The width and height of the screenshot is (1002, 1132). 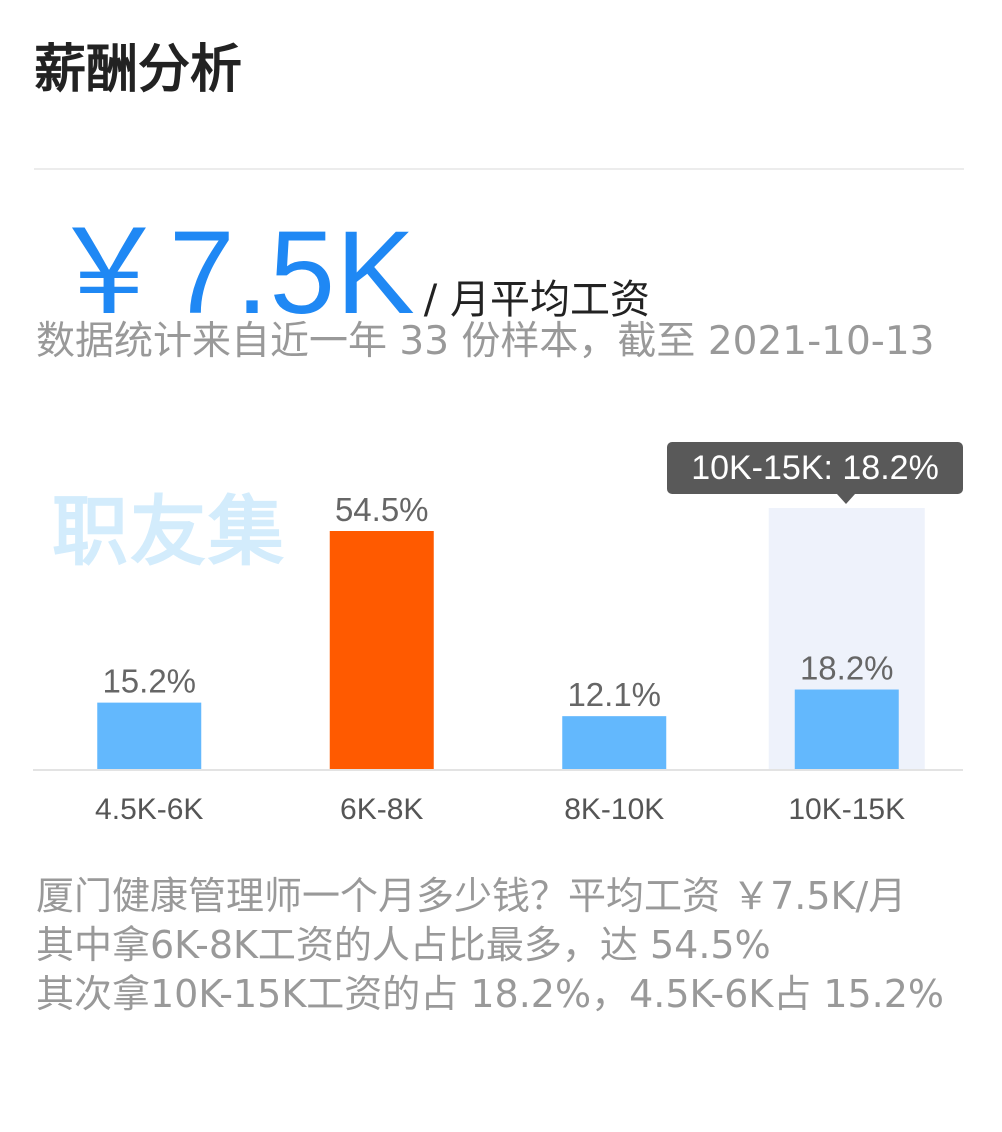 What do you see at coordinates (471, 896) in the screenshot?
I see `summary-line: 厦门健康管理师一个月多少钱？平均工资 ￥7.5K/月` at bounding box center [471, 896].